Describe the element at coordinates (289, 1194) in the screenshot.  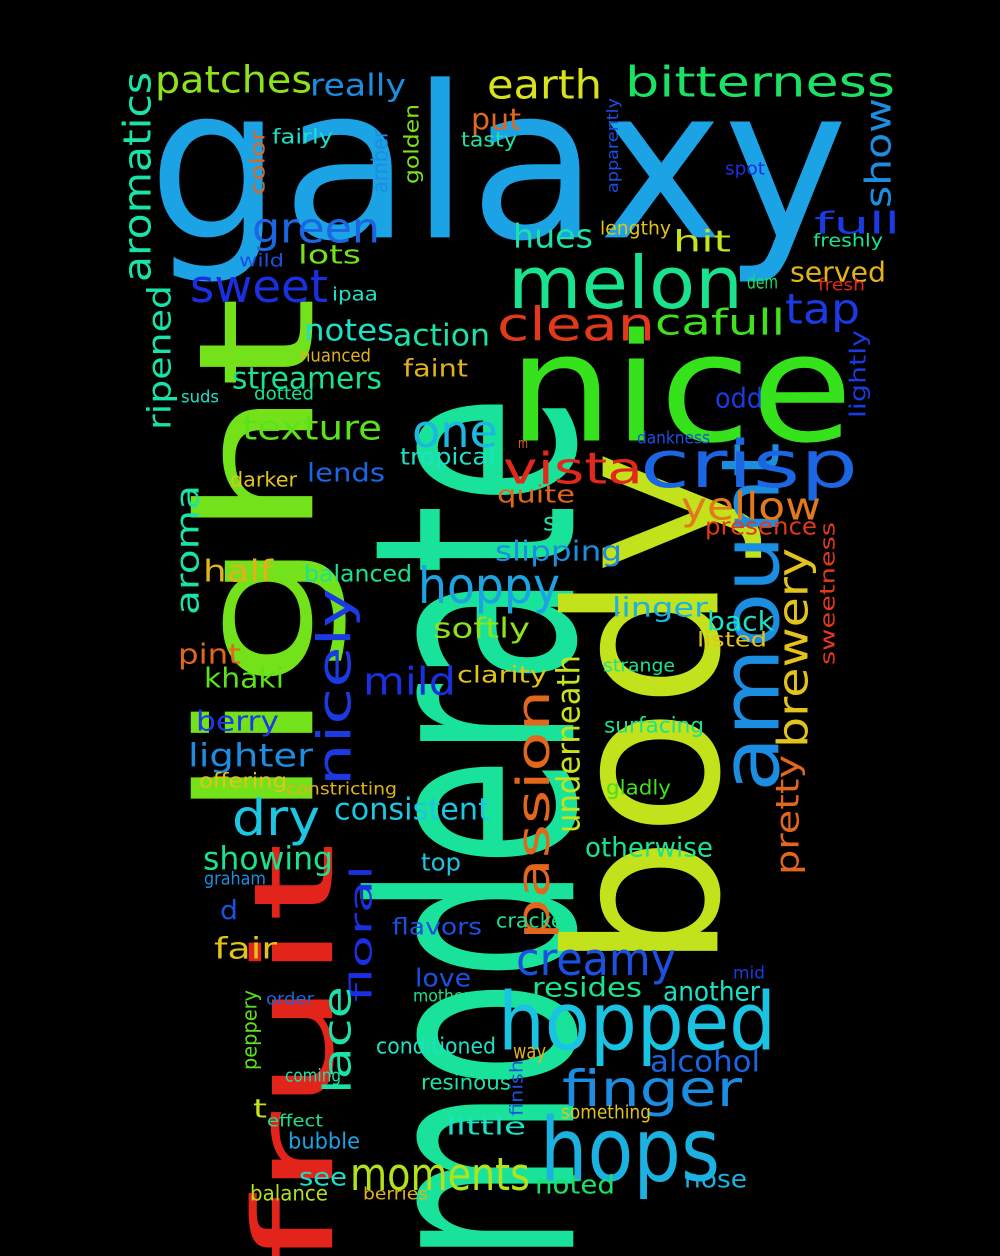
I see `word-balance: balance` at that location.